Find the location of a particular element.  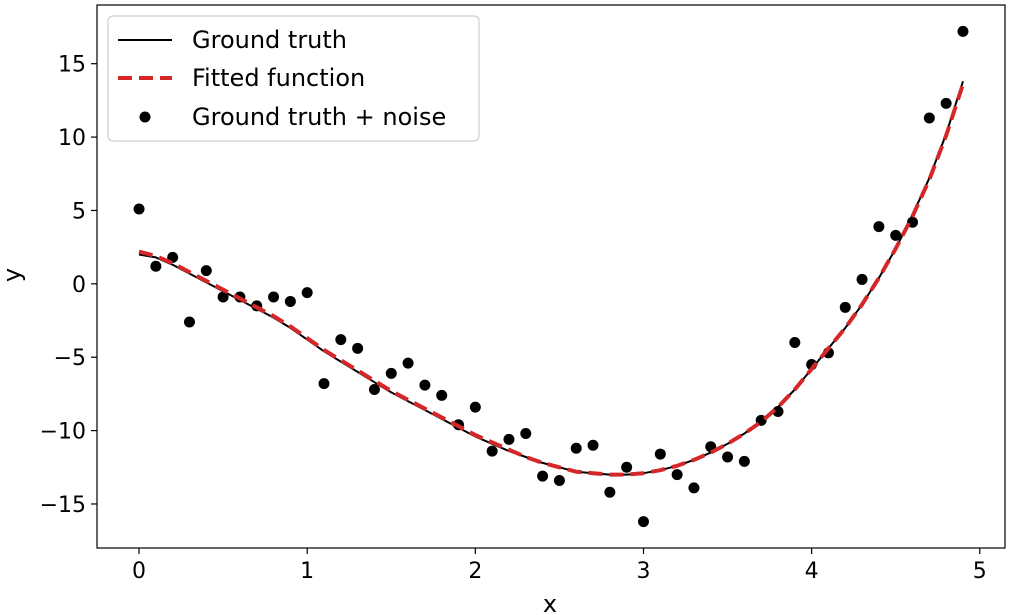

y-tick-label: −15 is located at coordinates (63, 505).